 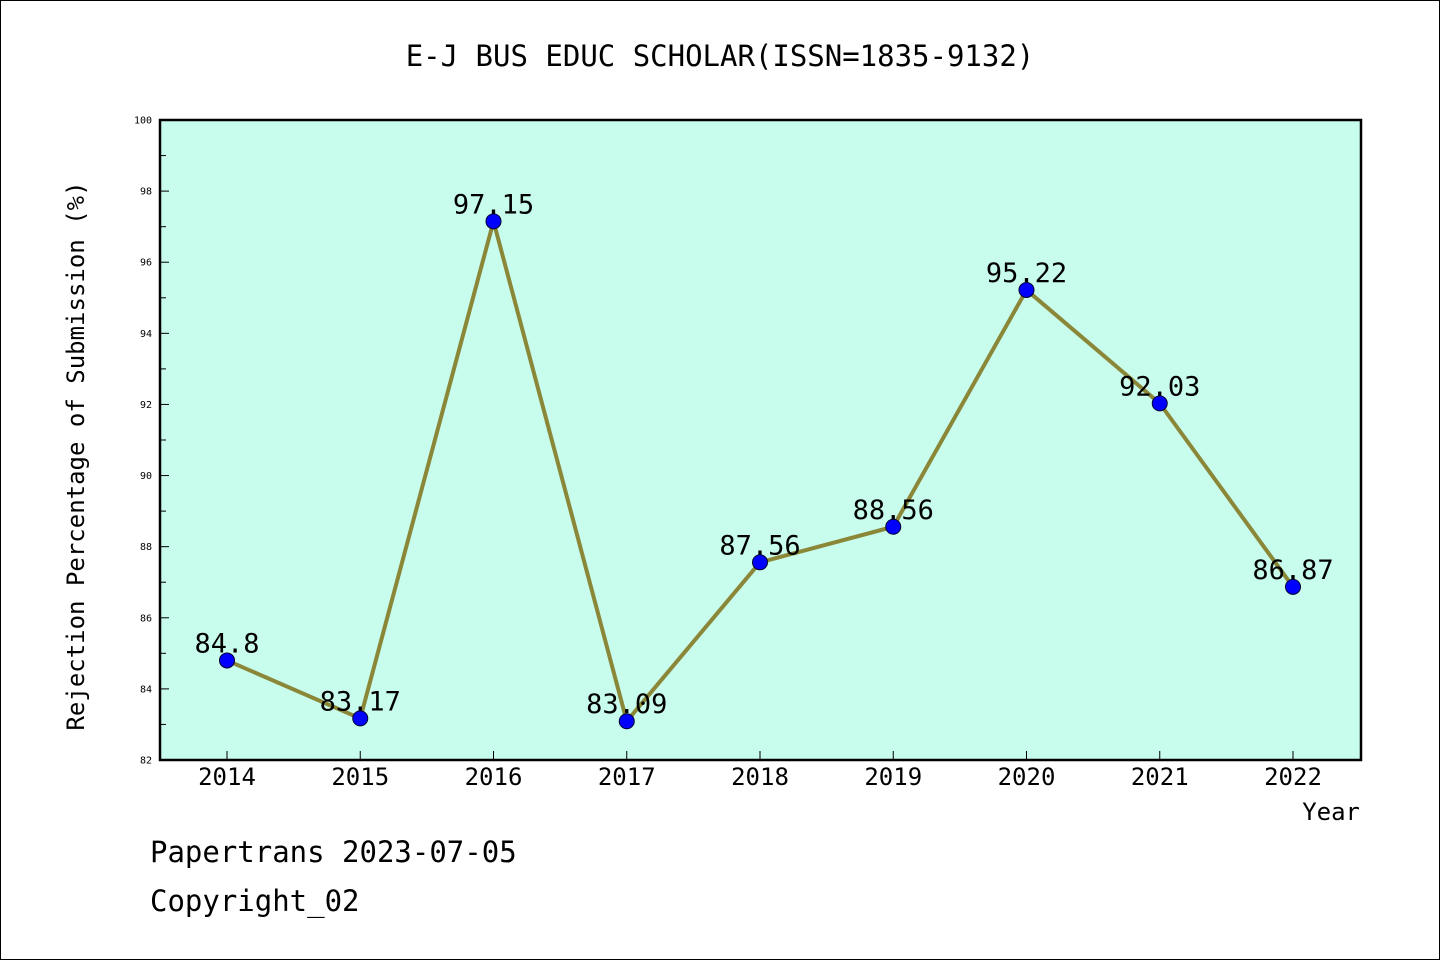 I want to click on data-label: 88.56, so click(x=893, y=510).